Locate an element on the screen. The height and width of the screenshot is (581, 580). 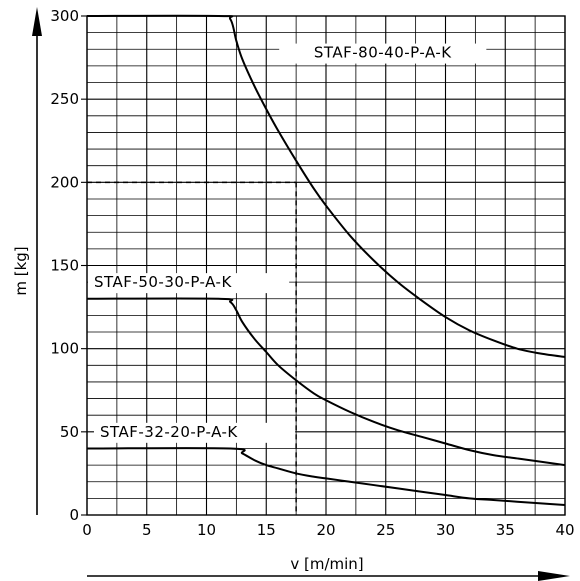
series-label: STAF-50-30-P-A-K is located at coordinates (163, 282).